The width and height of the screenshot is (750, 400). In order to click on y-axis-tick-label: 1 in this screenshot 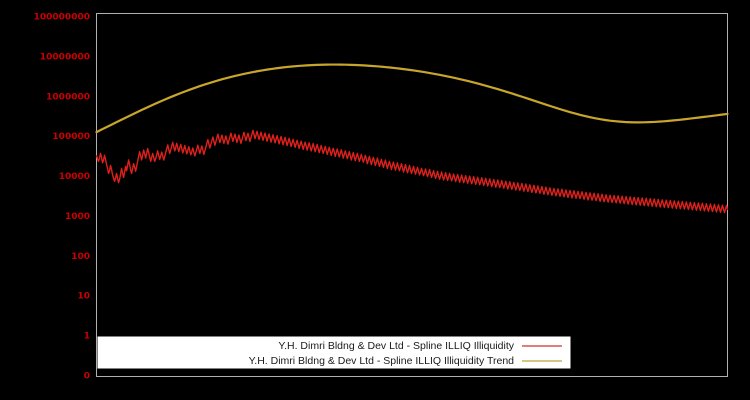, I will do `click(87, 337)`.